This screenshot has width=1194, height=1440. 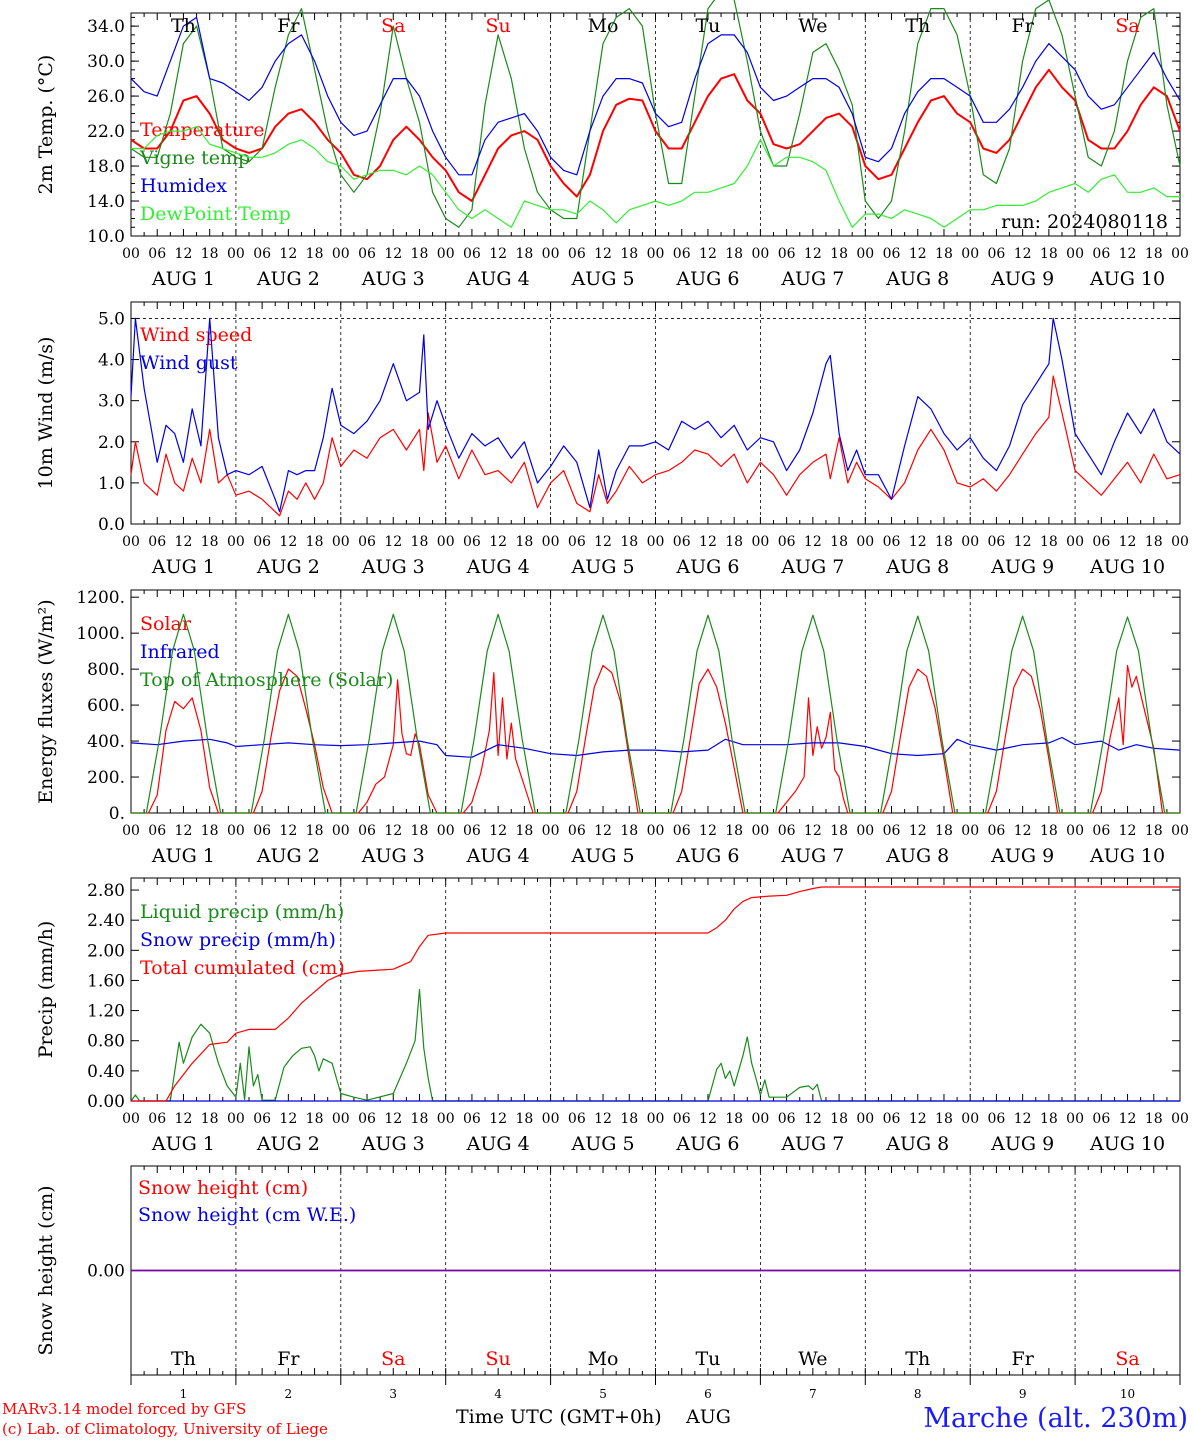 I want to click on date-label: AUG 4, so click(x=498, y=567).